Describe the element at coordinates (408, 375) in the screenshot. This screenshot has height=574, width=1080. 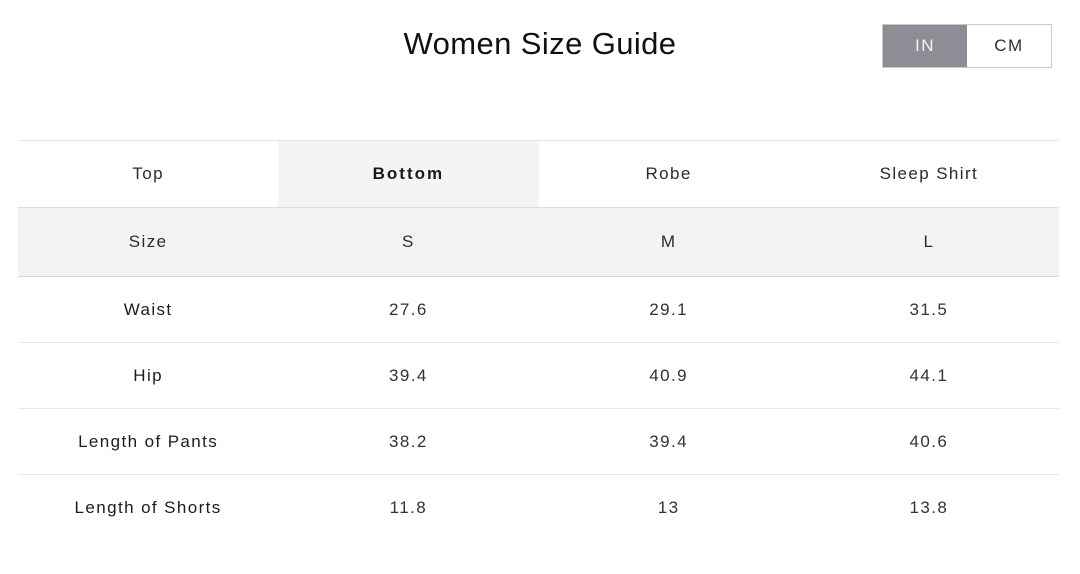
I see `hip-s-value: 39.4` at that location.